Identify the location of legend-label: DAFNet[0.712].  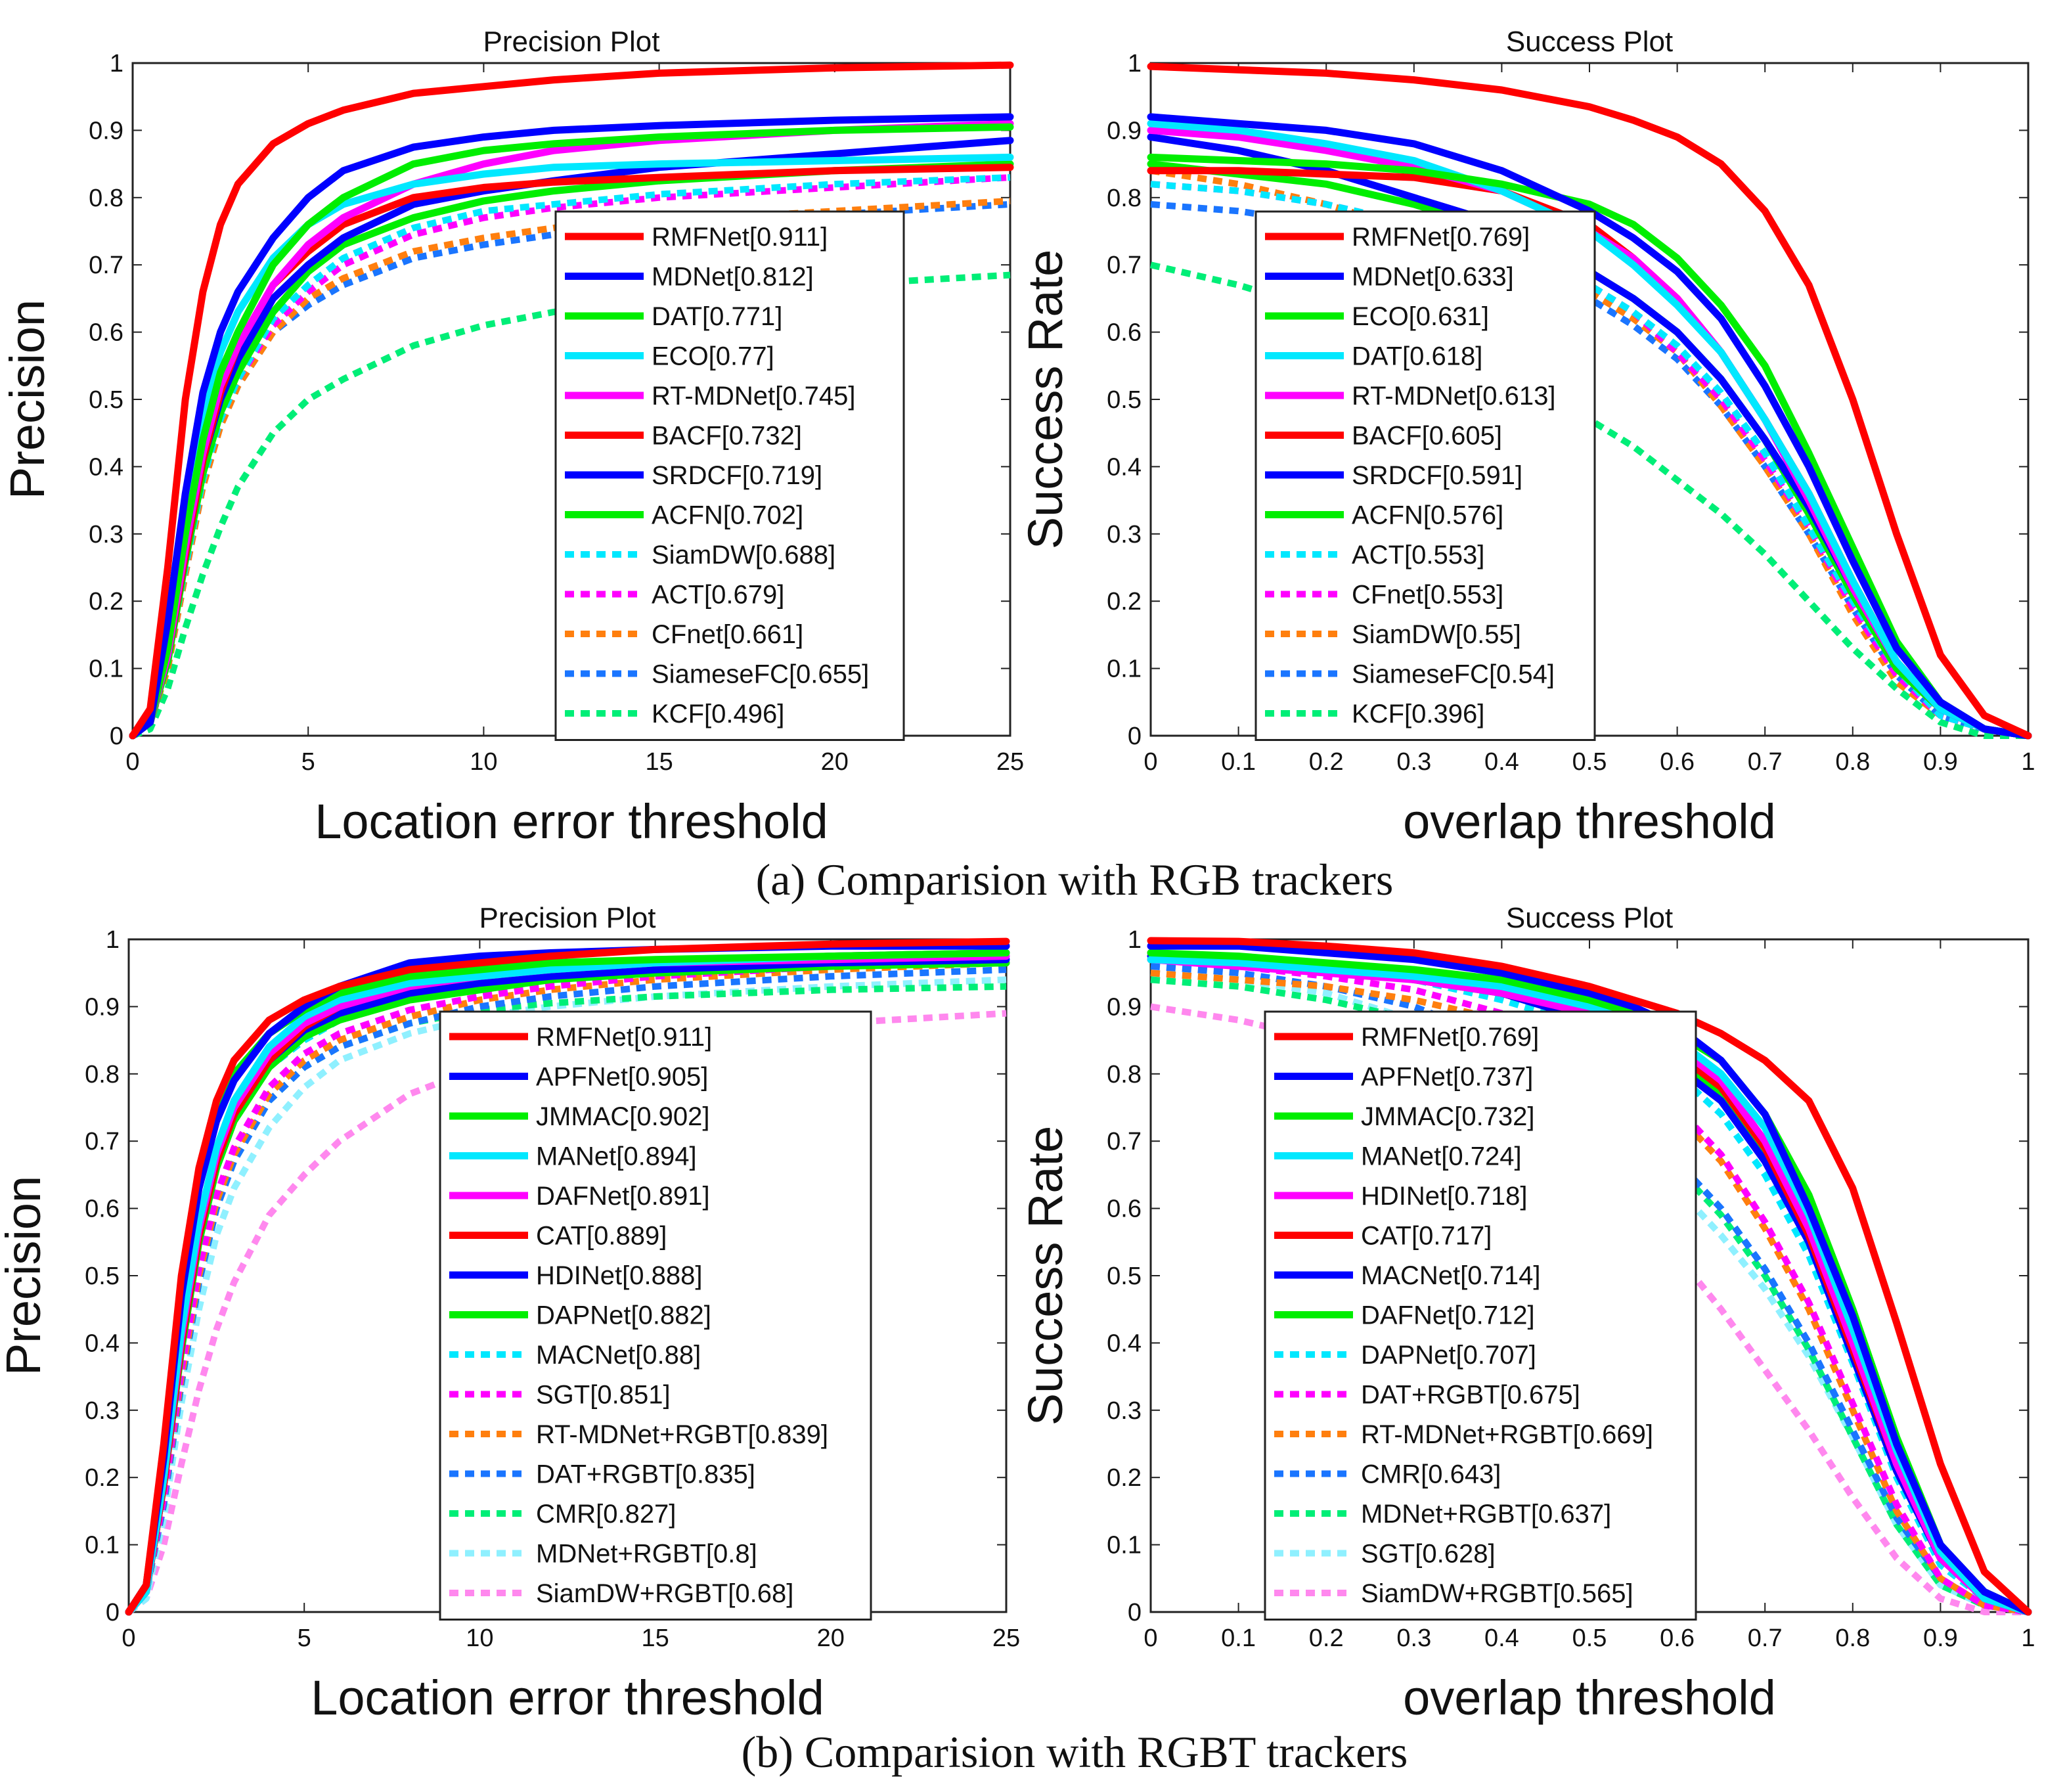
(1448, 1315).